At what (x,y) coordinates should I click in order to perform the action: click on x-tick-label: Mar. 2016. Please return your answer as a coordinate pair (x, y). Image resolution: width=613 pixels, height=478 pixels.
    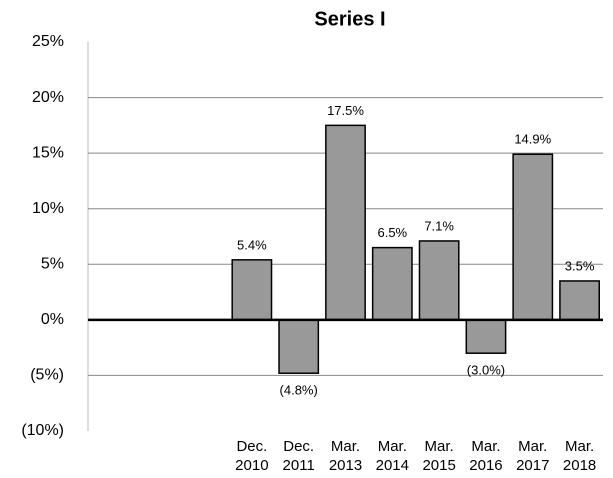
    Looking at the image, I should click on (486, 456).